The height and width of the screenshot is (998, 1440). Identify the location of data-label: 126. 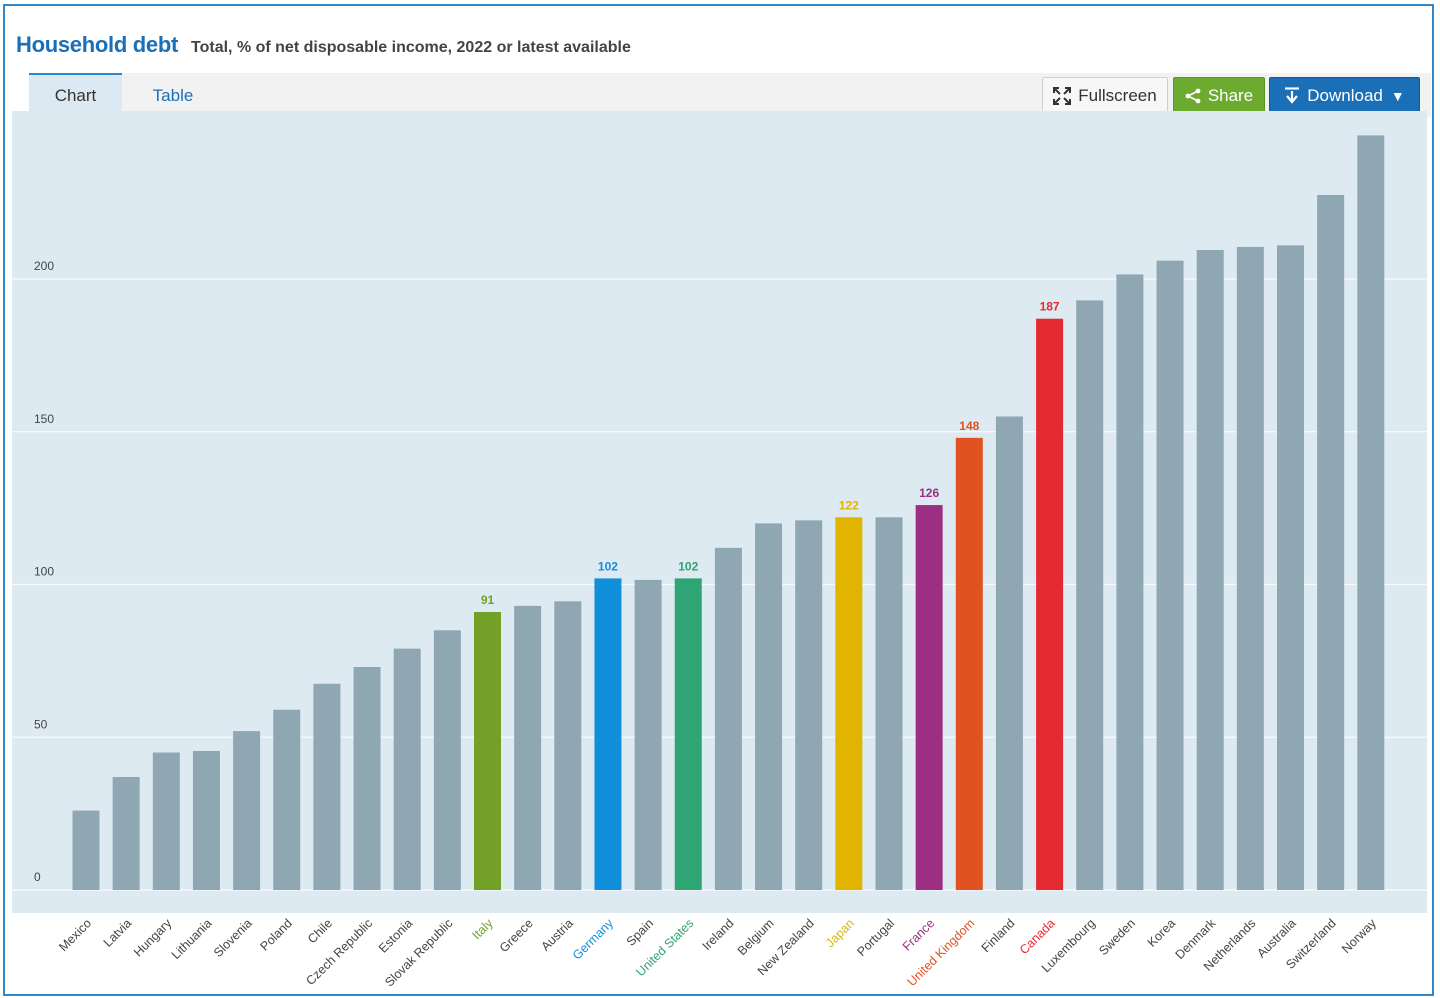
(929, 493).